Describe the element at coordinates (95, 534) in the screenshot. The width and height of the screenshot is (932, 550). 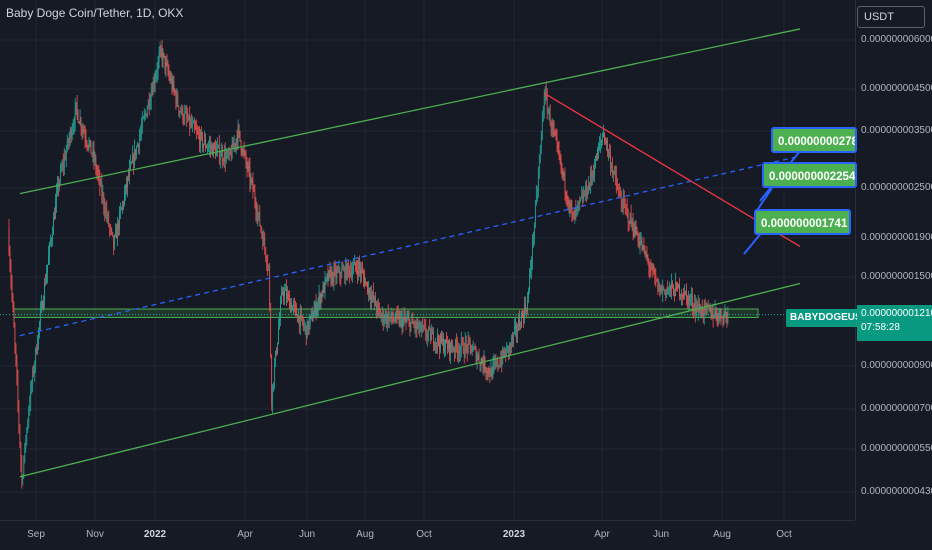
I see `x-tick-label: Nov` at that location.